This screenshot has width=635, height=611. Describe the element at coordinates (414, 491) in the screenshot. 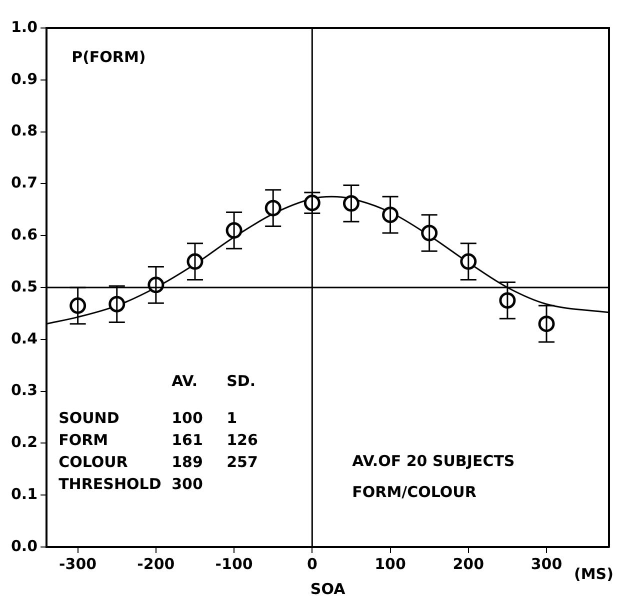

I see `annotation: FORM/COLOUR` at that location.